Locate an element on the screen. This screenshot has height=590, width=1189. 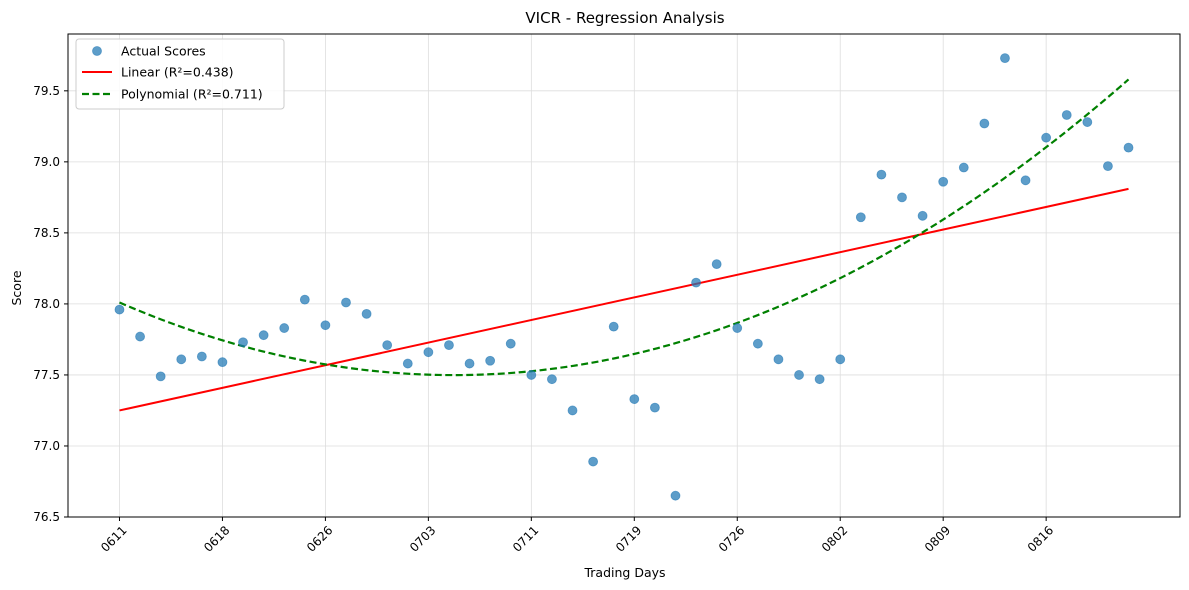
legend-label: Linear (R²=0.438) is located at coordinates (177, 72).